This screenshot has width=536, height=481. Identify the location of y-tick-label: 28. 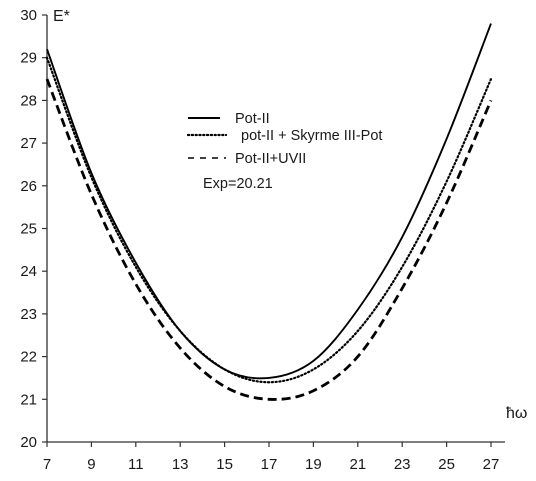
(28, 100).